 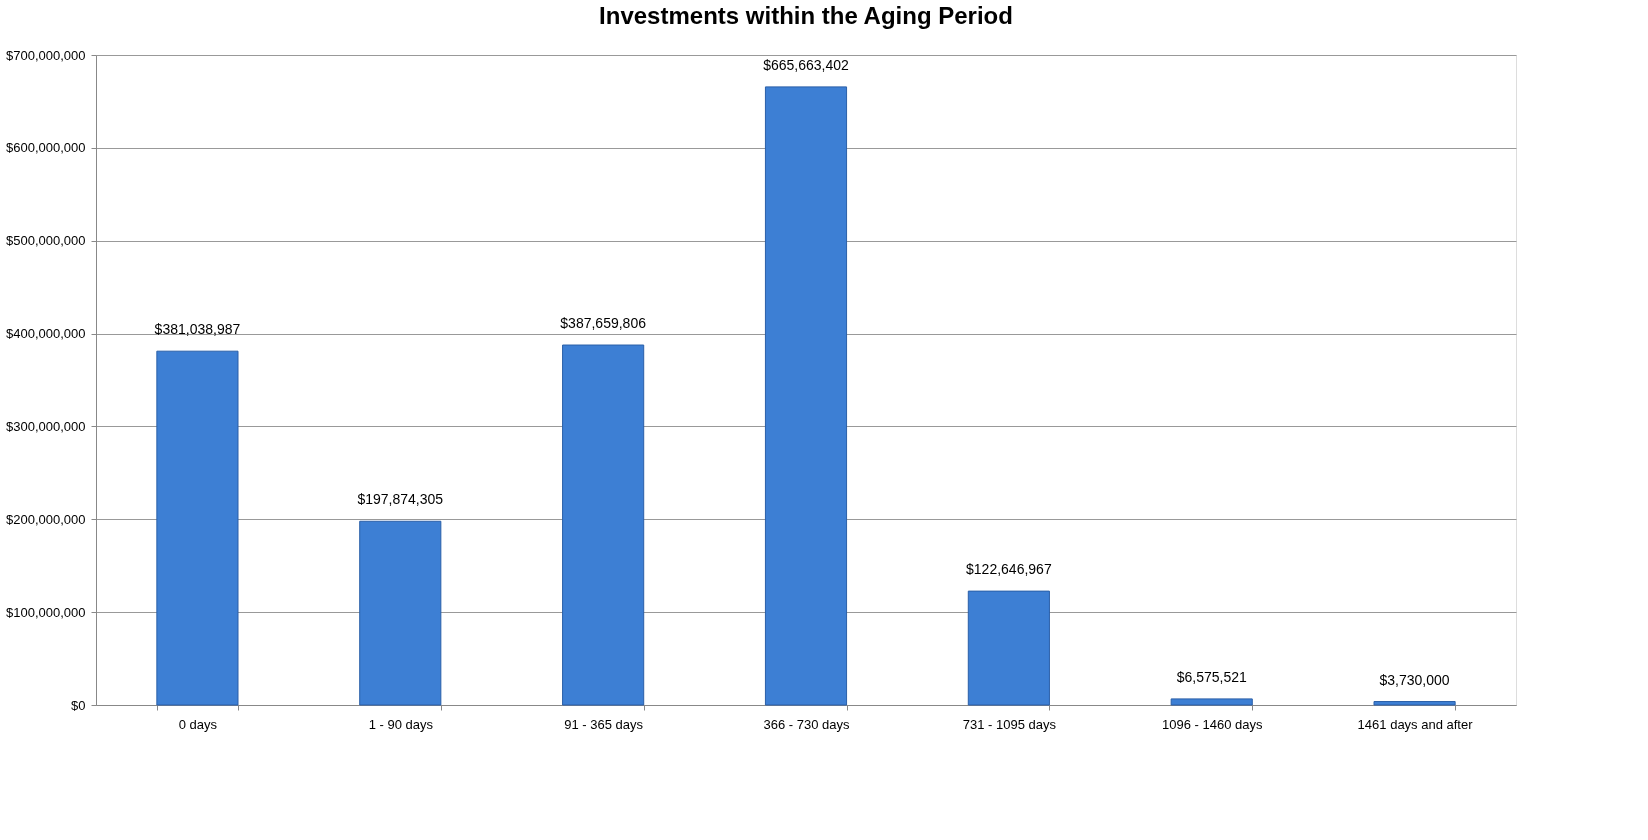 What do you see at coordinates (1211, 676) in the screenshot?
I see `data-label: $6,575,521` at bounding box center [1211, 676].